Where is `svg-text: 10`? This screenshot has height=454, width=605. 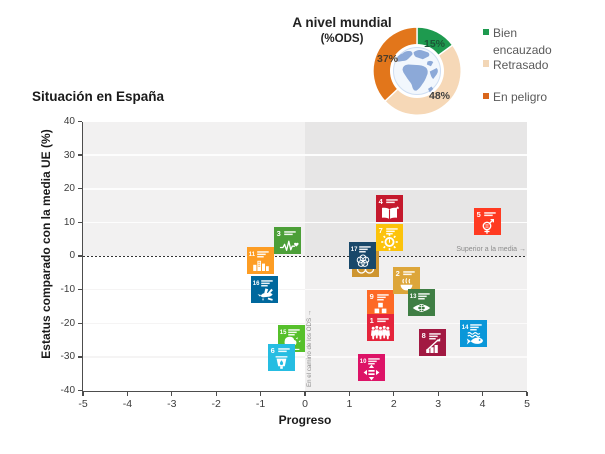
svg-text: 10 is located at coordinates (363, 362).